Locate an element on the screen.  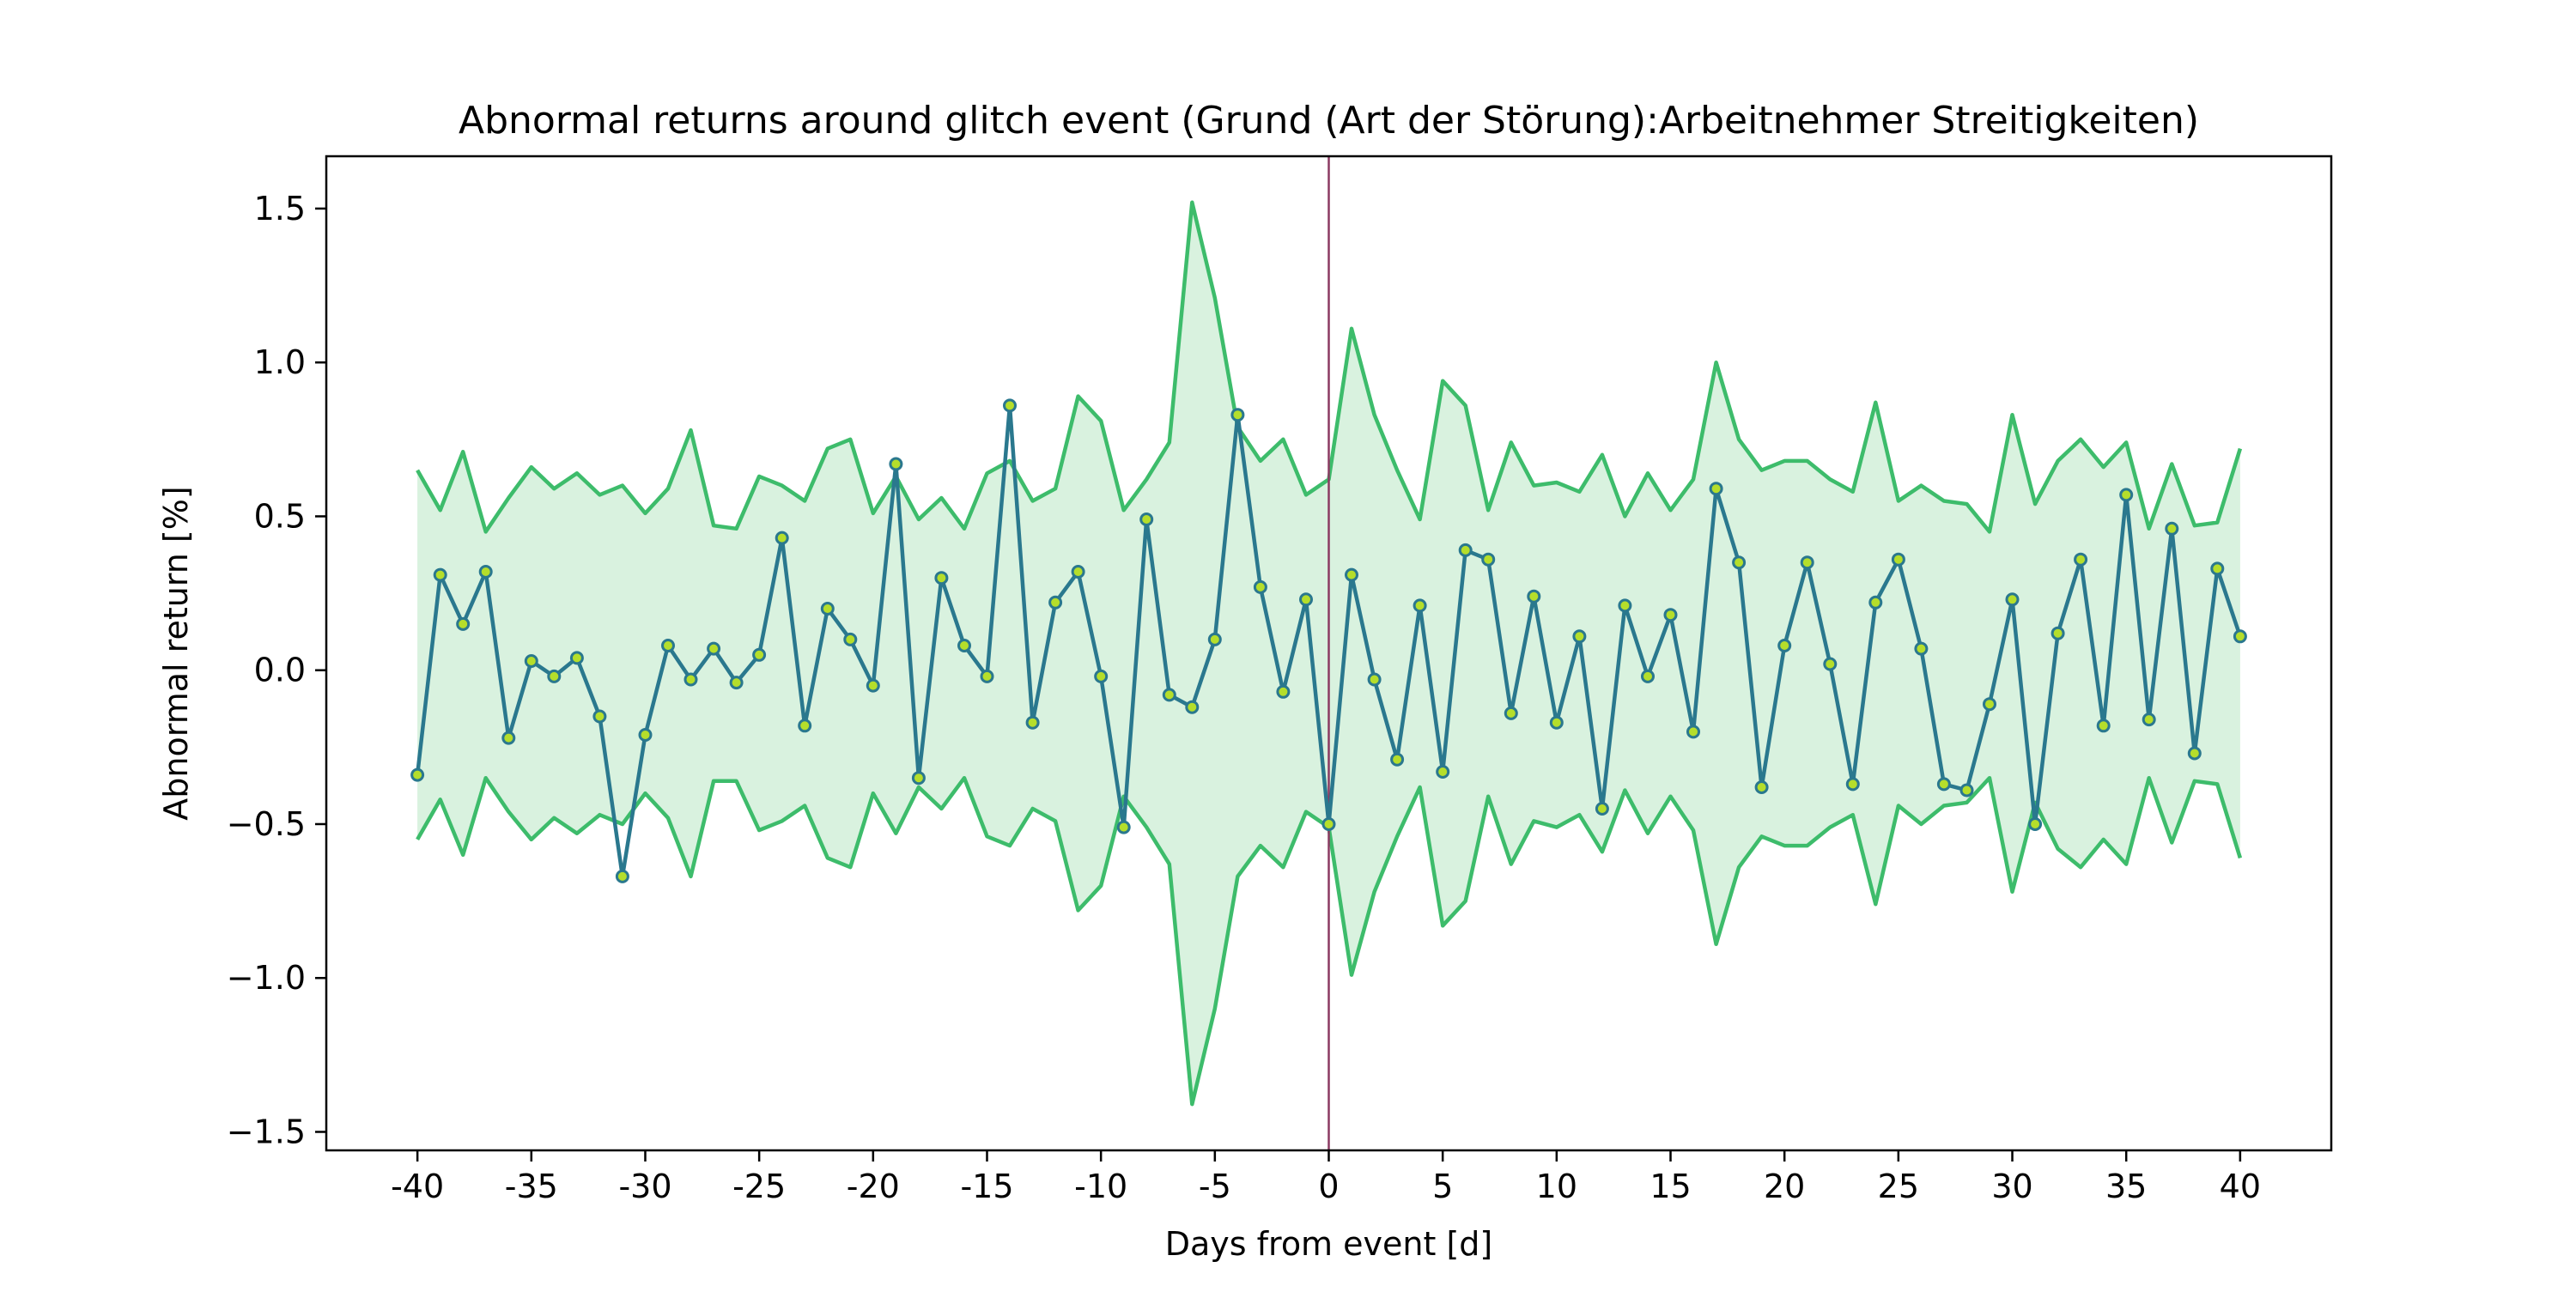
x-tick-label: -35 is located at coordinates (532, 1186).